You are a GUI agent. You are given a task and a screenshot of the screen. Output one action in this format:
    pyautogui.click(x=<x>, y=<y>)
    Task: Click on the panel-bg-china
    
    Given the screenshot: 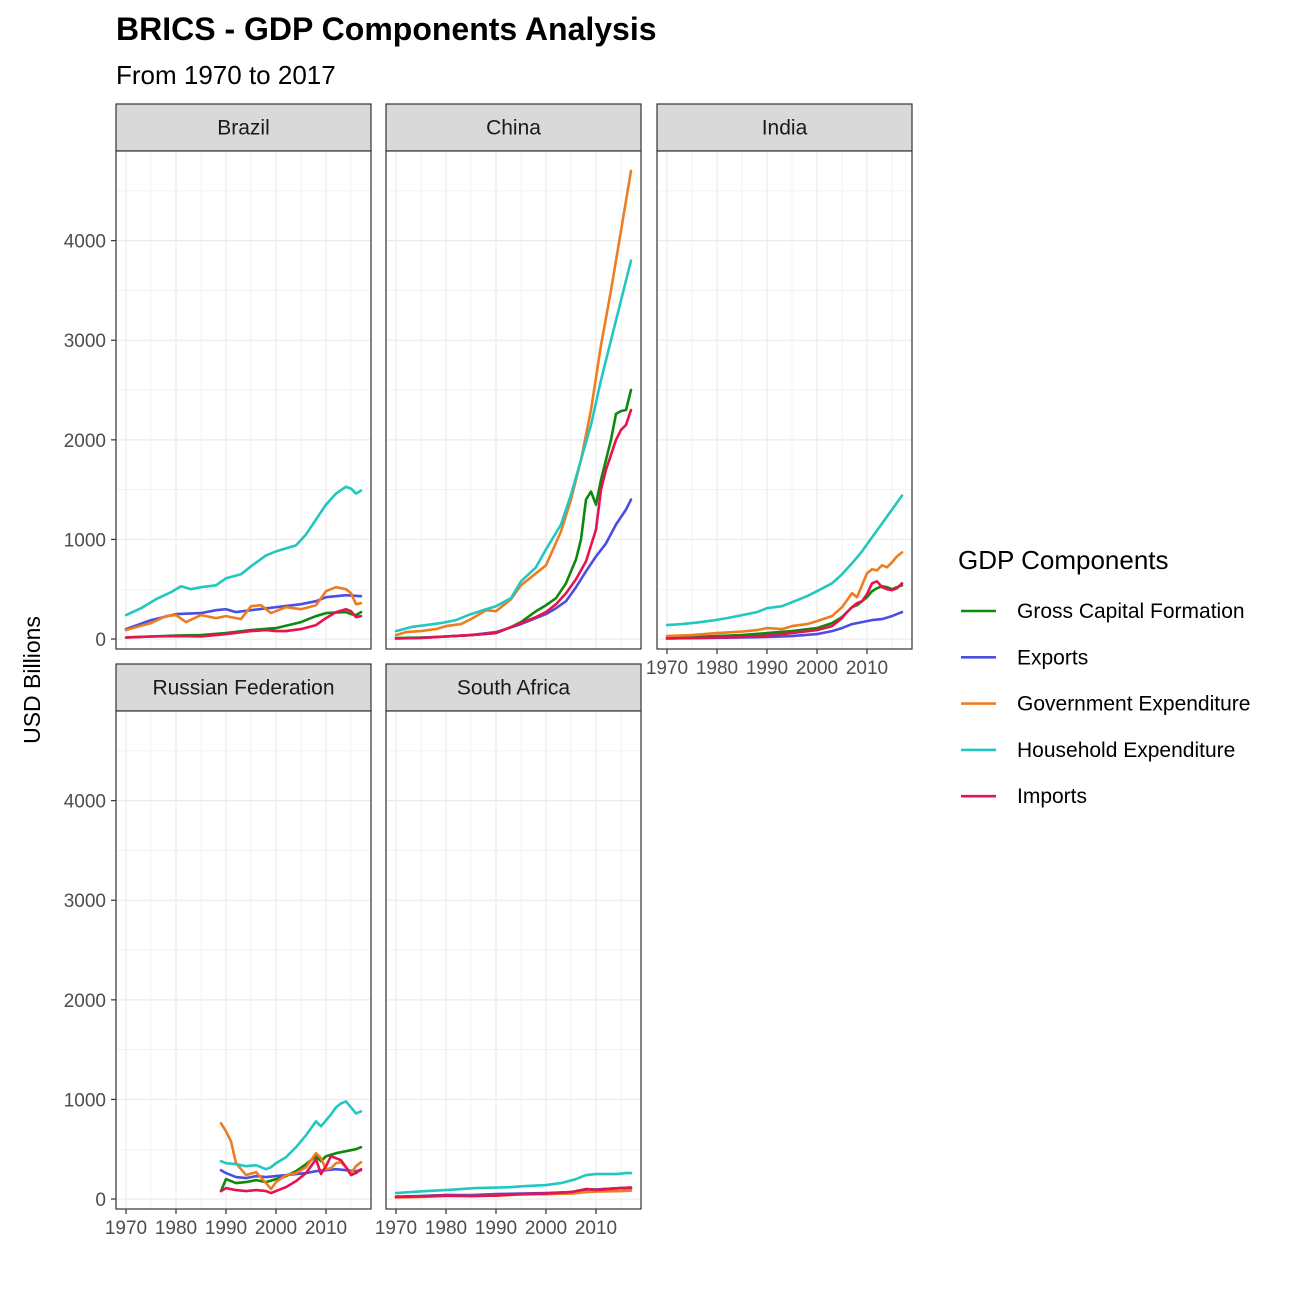 What is the action you would take?
    pyautogui.click(x=513, y=400)
    